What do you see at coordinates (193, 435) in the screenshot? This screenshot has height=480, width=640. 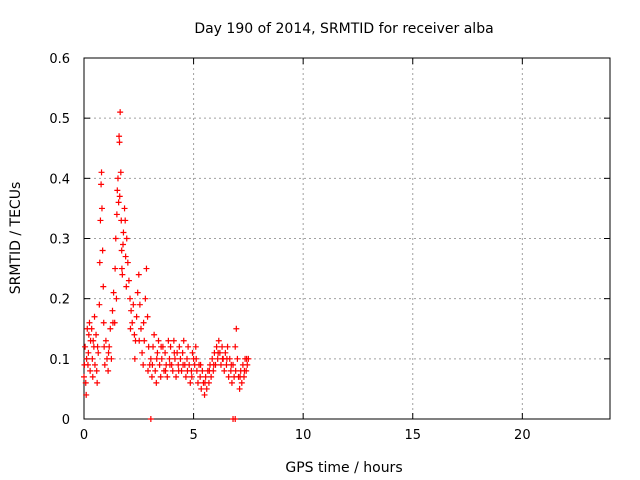 I see `x-tick-label: 5` at bounding box center [193, 435].